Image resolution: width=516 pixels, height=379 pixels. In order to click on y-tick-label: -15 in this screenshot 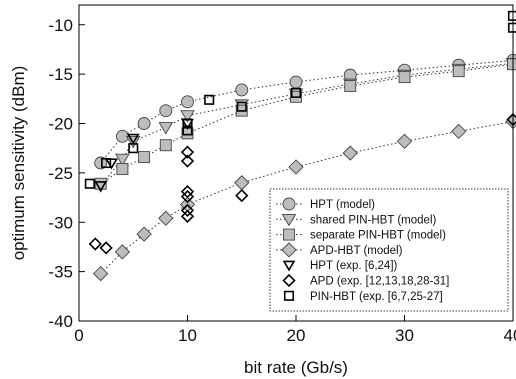, I will do `click(60, 74)`.